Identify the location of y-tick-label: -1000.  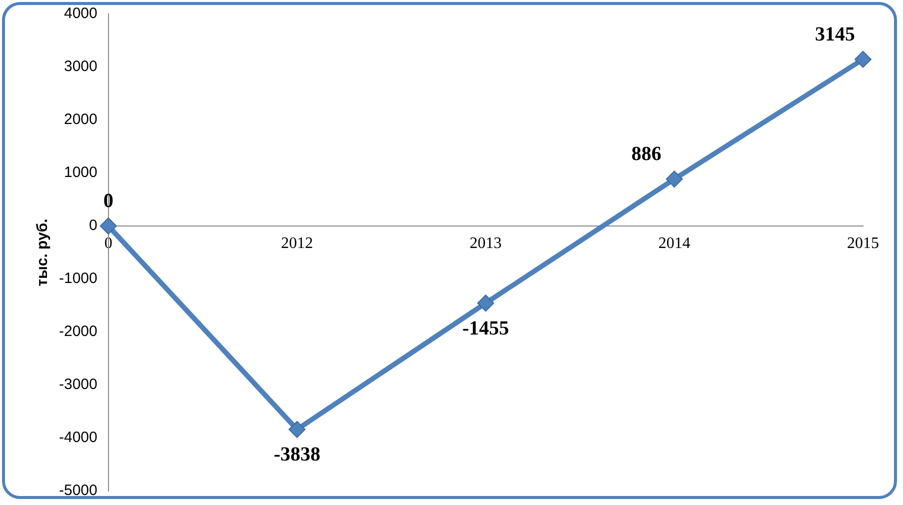
(78, 279).